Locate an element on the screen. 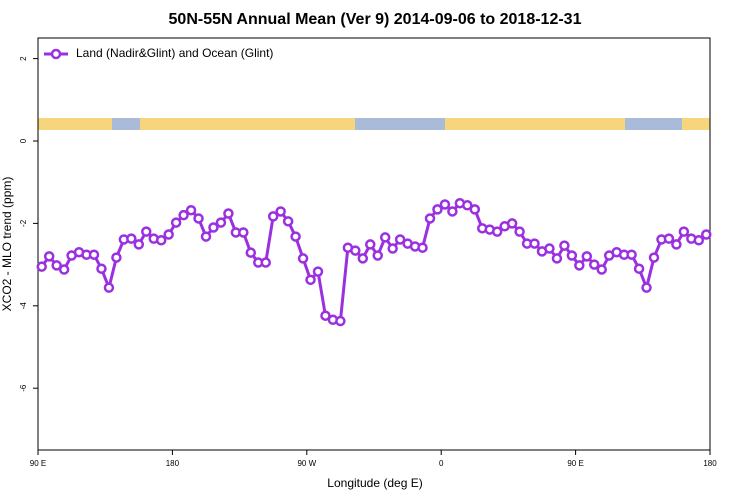 This screenshot has width=750, height=500. land-ocean-band is located at coordinates (374, 124).